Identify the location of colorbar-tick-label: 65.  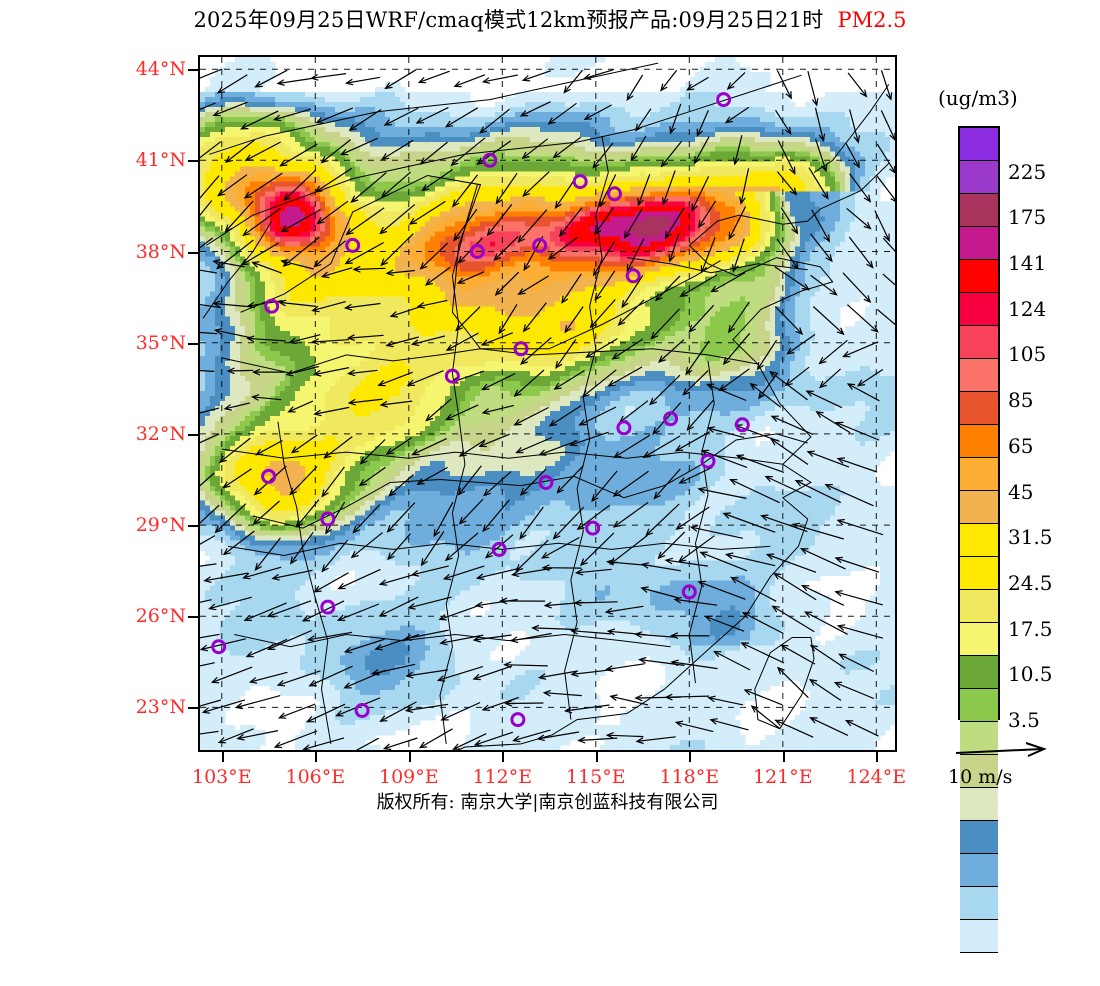
(1021, 445).